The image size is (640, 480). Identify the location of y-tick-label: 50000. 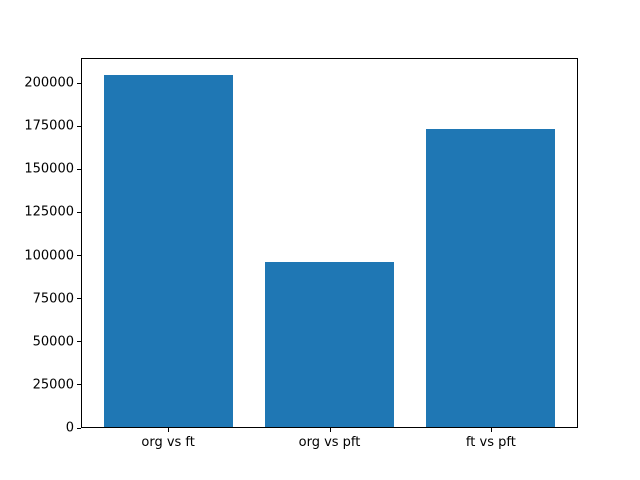
(53, 342).